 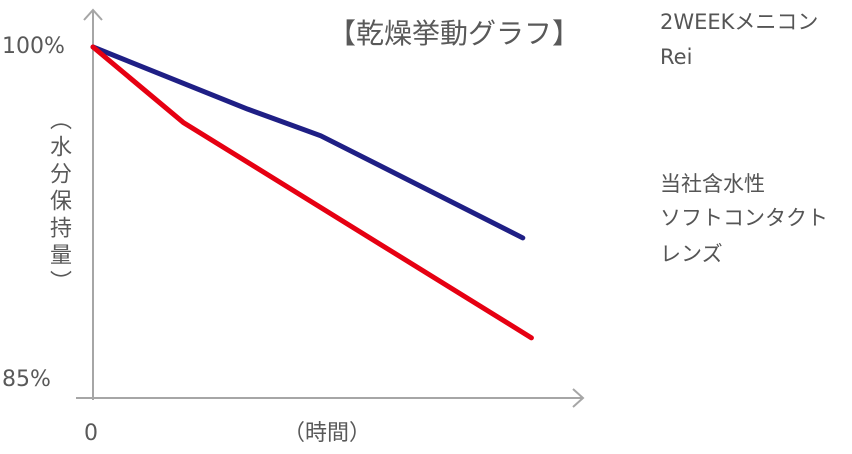 What do you see at coordinates (744, 218) in the screenshot?
I see `legend-red-line2: ソフトコンタクト` at bounding box center [744, 218].